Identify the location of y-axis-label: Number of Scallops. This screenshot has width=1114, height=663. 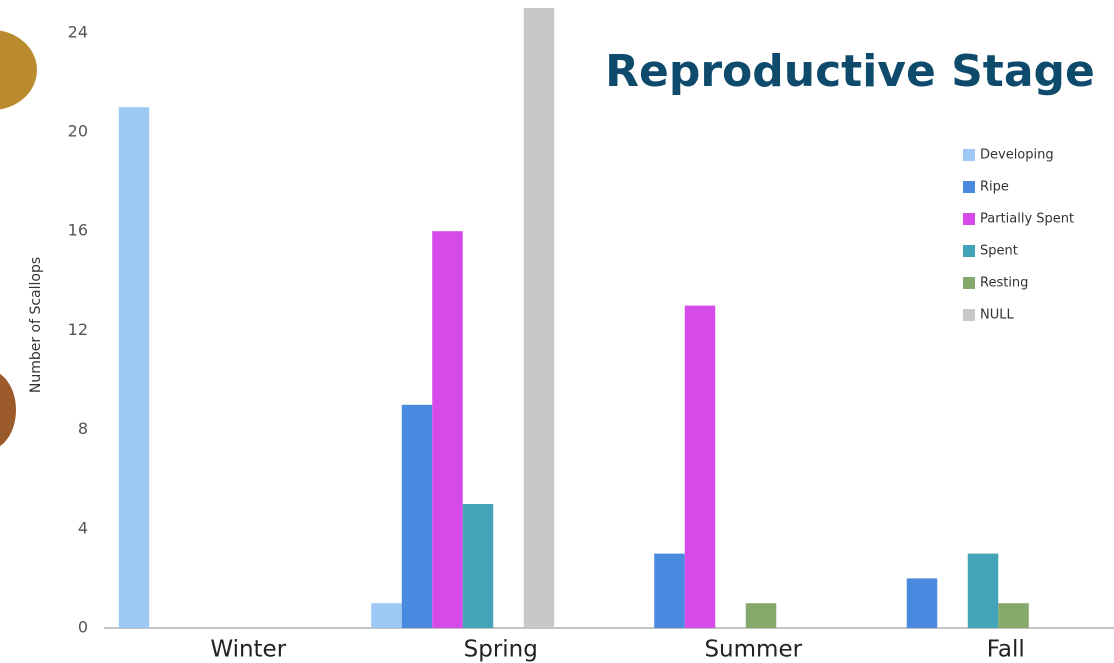
(36, 325).